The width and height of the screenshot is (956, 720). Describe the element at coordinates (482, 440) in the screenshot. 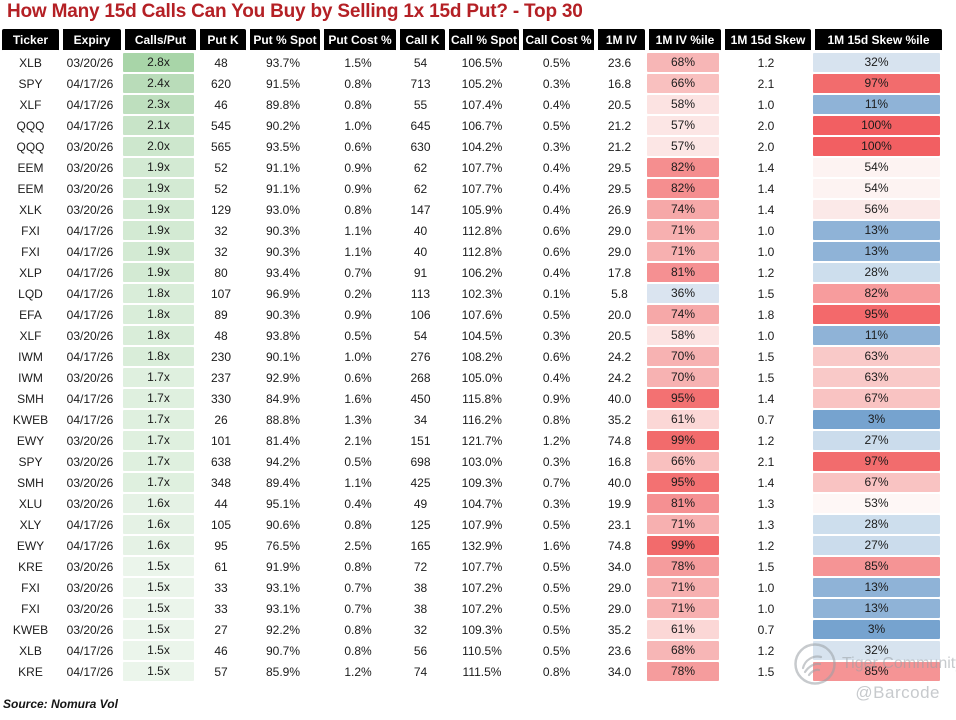

I see `cell-call-pct-spot: 121.7%` at that location.